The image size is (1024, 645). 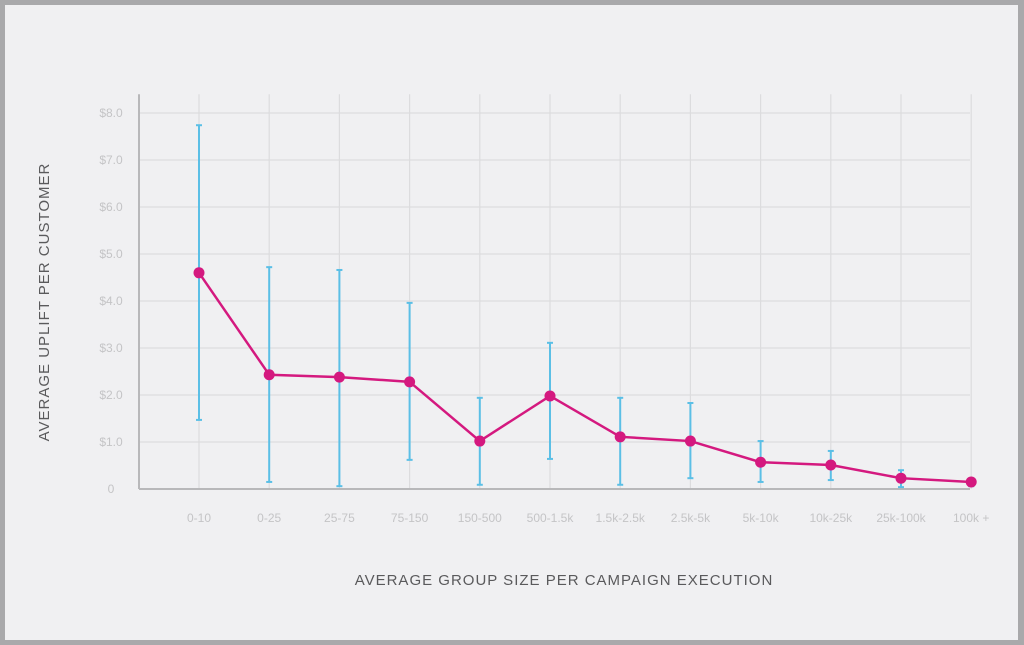 I want to click on x-tick-label: 10k-25k, so click(x=831, y=518).